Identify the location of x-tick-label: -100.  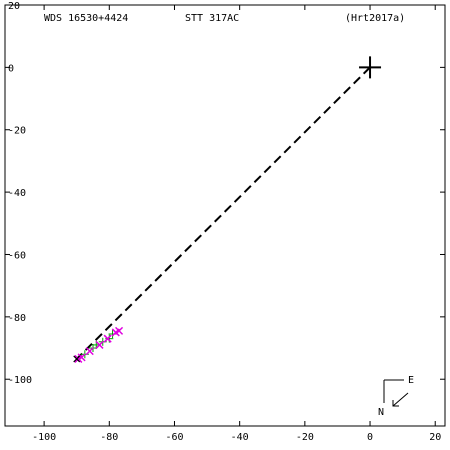
(44, 437).